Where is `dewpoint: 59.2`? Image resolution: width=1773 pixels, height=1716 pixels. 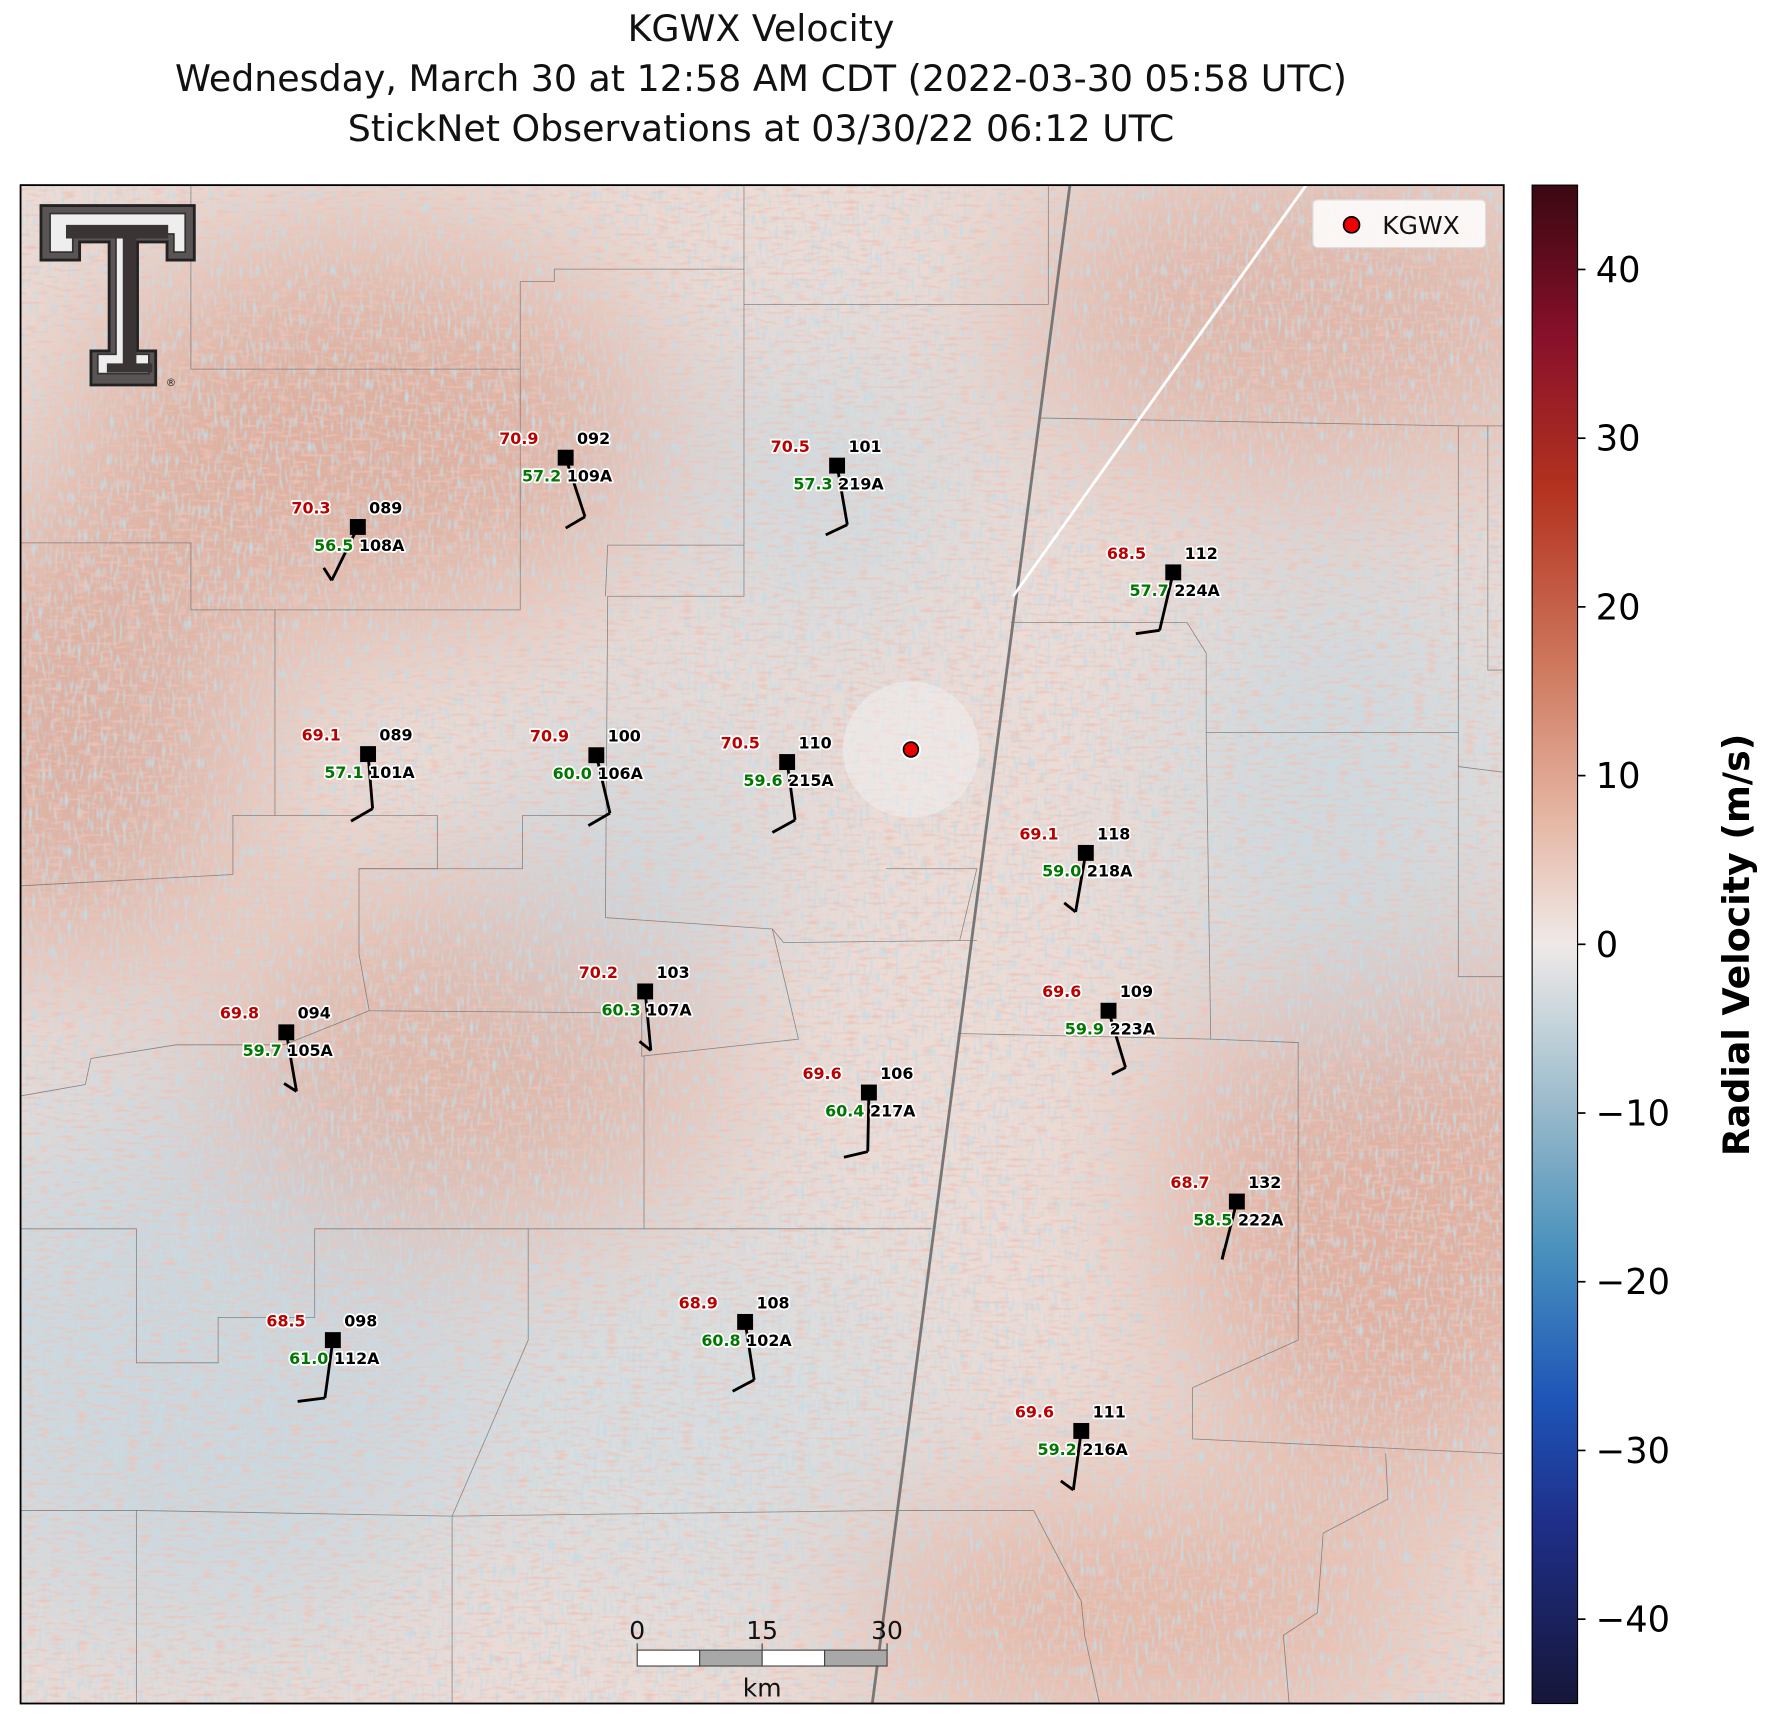 dewpoint: 59.2 is located at coordinates (1057, 1449).